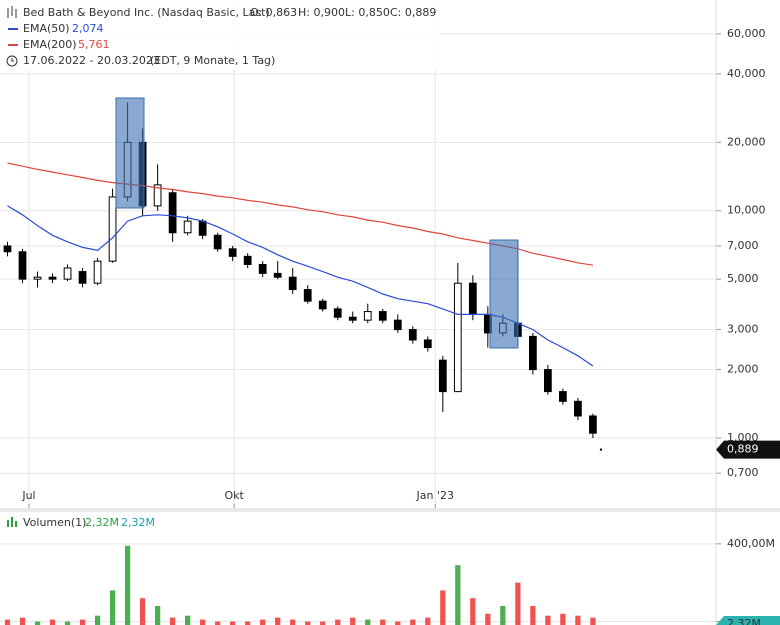 The image size is (780, 625). Describe the element at coordinates (234, 495) in the screenshot. I see `x-tick-label: Okt` at that location.